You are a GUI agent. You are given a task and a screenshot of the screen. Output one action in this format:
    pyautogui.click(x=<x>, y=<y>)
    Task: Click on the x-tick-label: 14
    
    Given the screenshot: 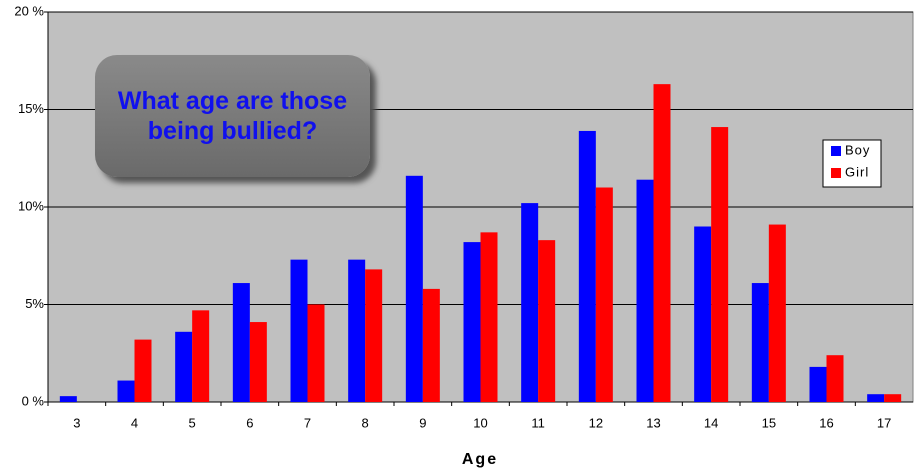 What is the action you would take?
    pyautogui.click(x=711, y=422)
    